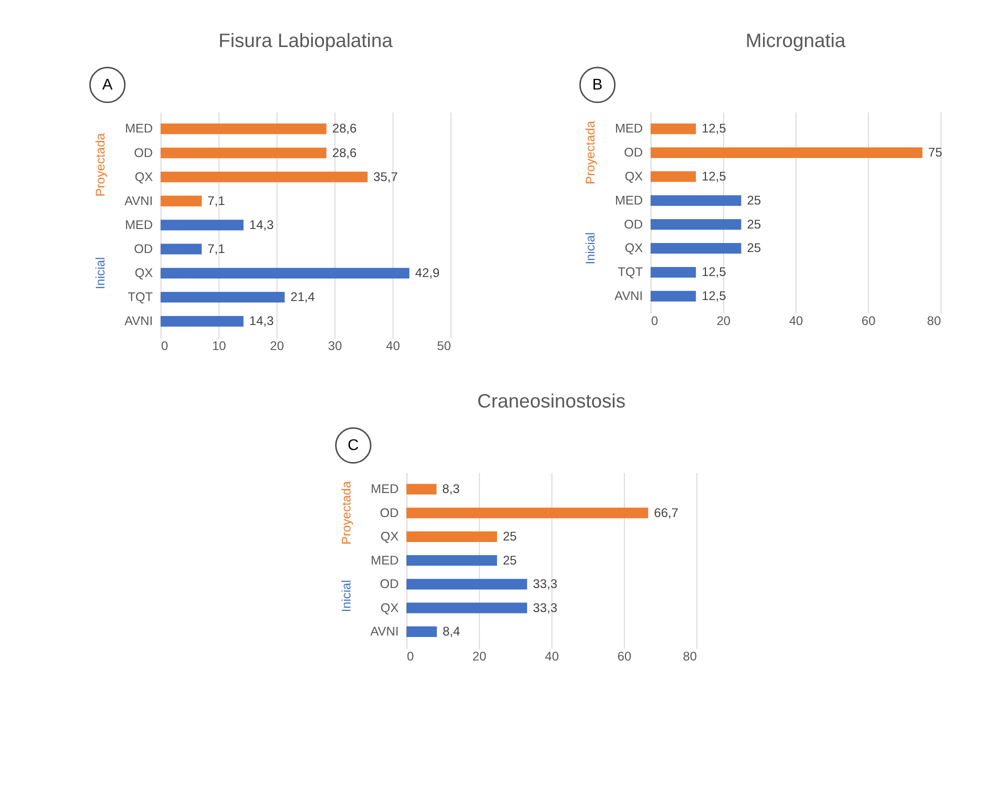  Describe the element at coordinates (219, 346) in the screenshot. I see `x-tick-label: 10` at that location.